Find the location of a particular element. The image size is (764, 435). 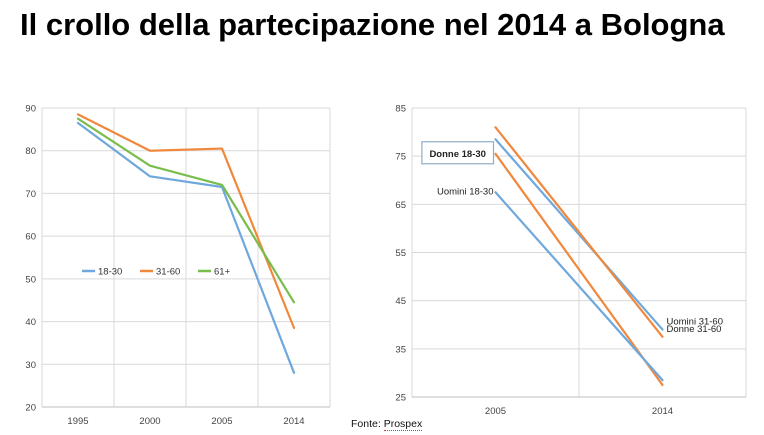

y-tick-label: 65 is located at coordinates (400, 205).